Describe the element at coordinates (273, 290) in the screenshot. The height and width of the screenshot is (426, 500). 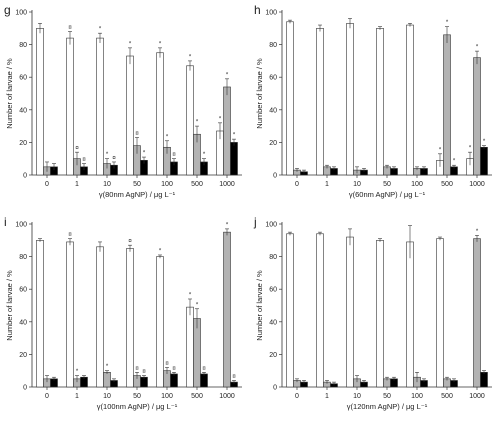
I see `y-tick-label: 60` at that location.